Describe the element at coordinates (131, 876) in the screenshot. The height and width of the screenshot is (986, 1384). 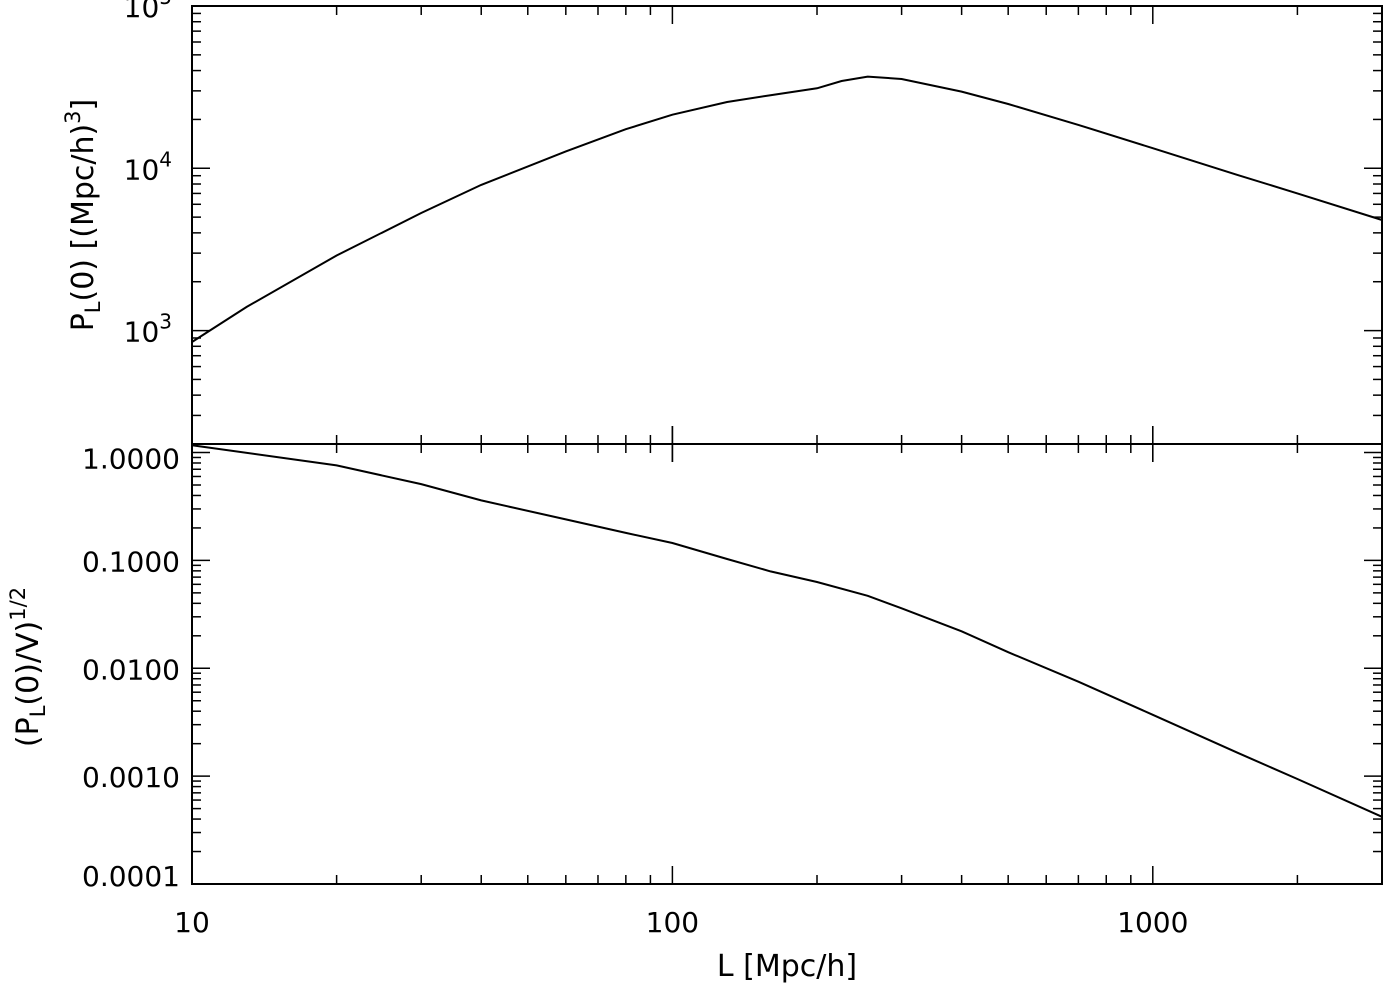
I see `bottom-y-tick-label: 0.0001` at that location.